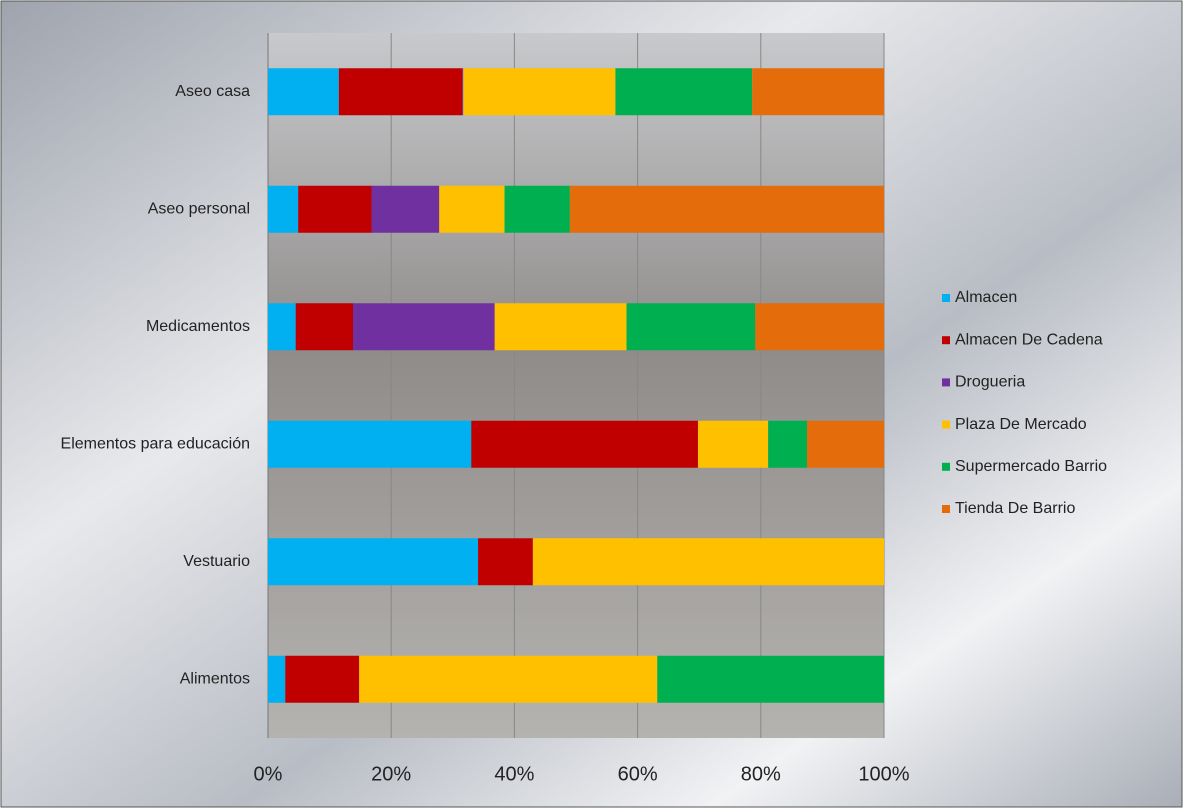  Describe the element at coordinates (199, 208) in the screenshot. I see `y-tick-label: Aseo personal` at that location.